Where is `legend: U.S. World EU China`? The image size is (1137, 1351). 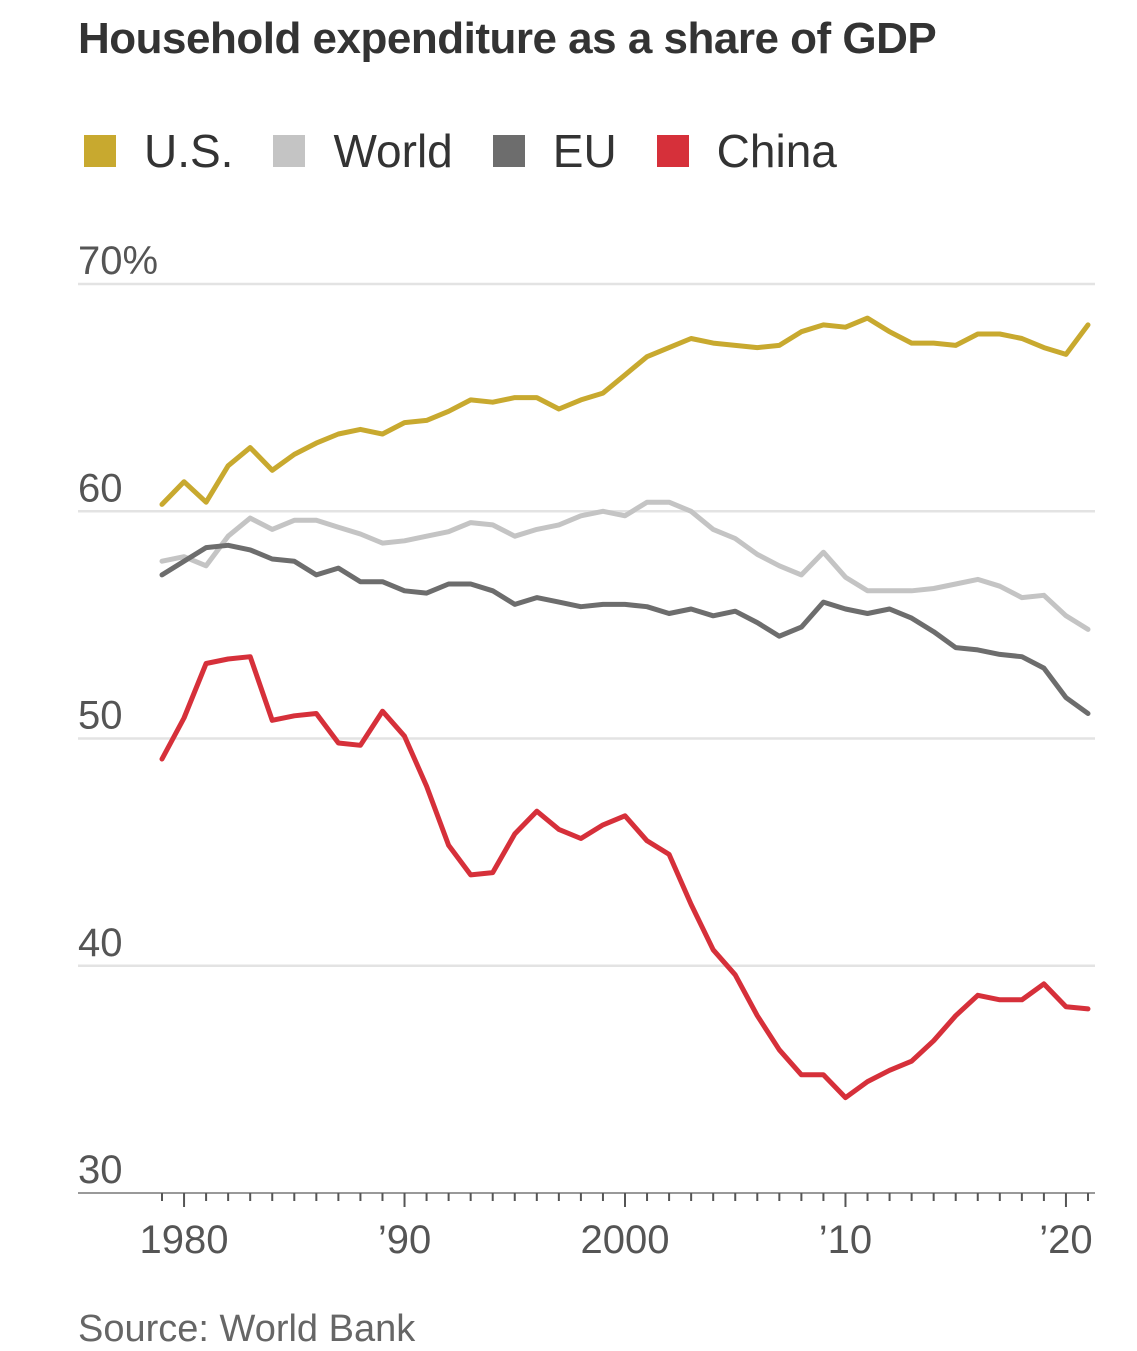
legend: U.S. World EU China is located at coordinates (480, 151).